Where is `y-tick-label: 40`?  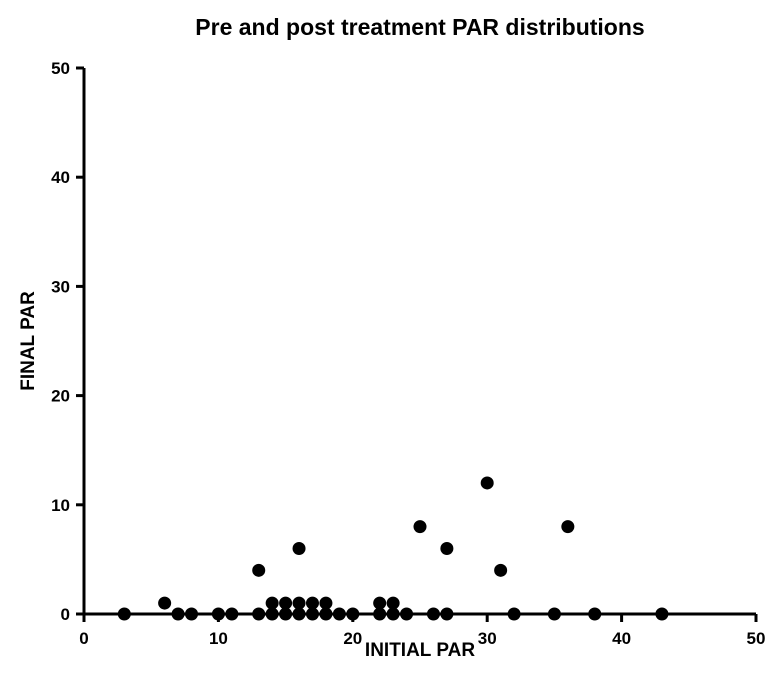
y-tick-label: 40 is located at coordinates (60, 177).